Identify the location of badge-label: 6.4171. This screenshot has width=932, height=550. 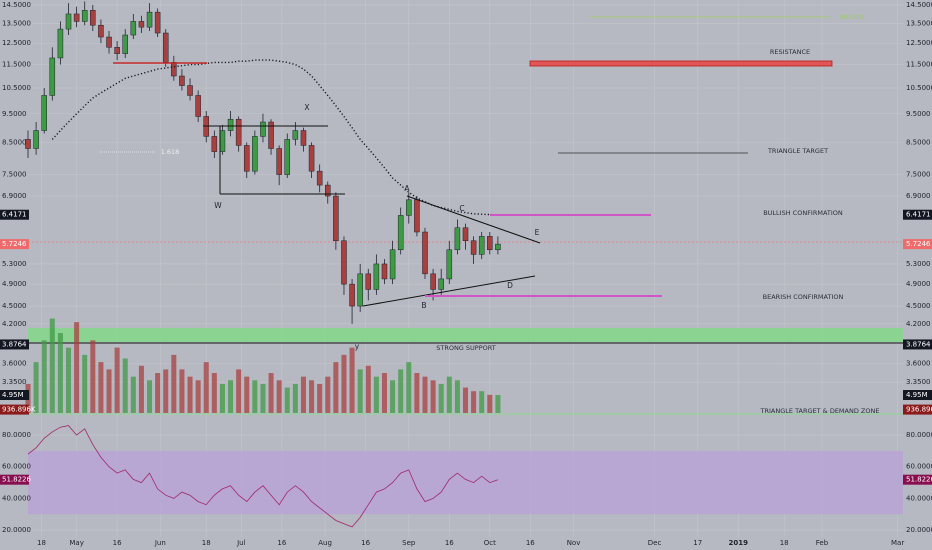
(14, 215).